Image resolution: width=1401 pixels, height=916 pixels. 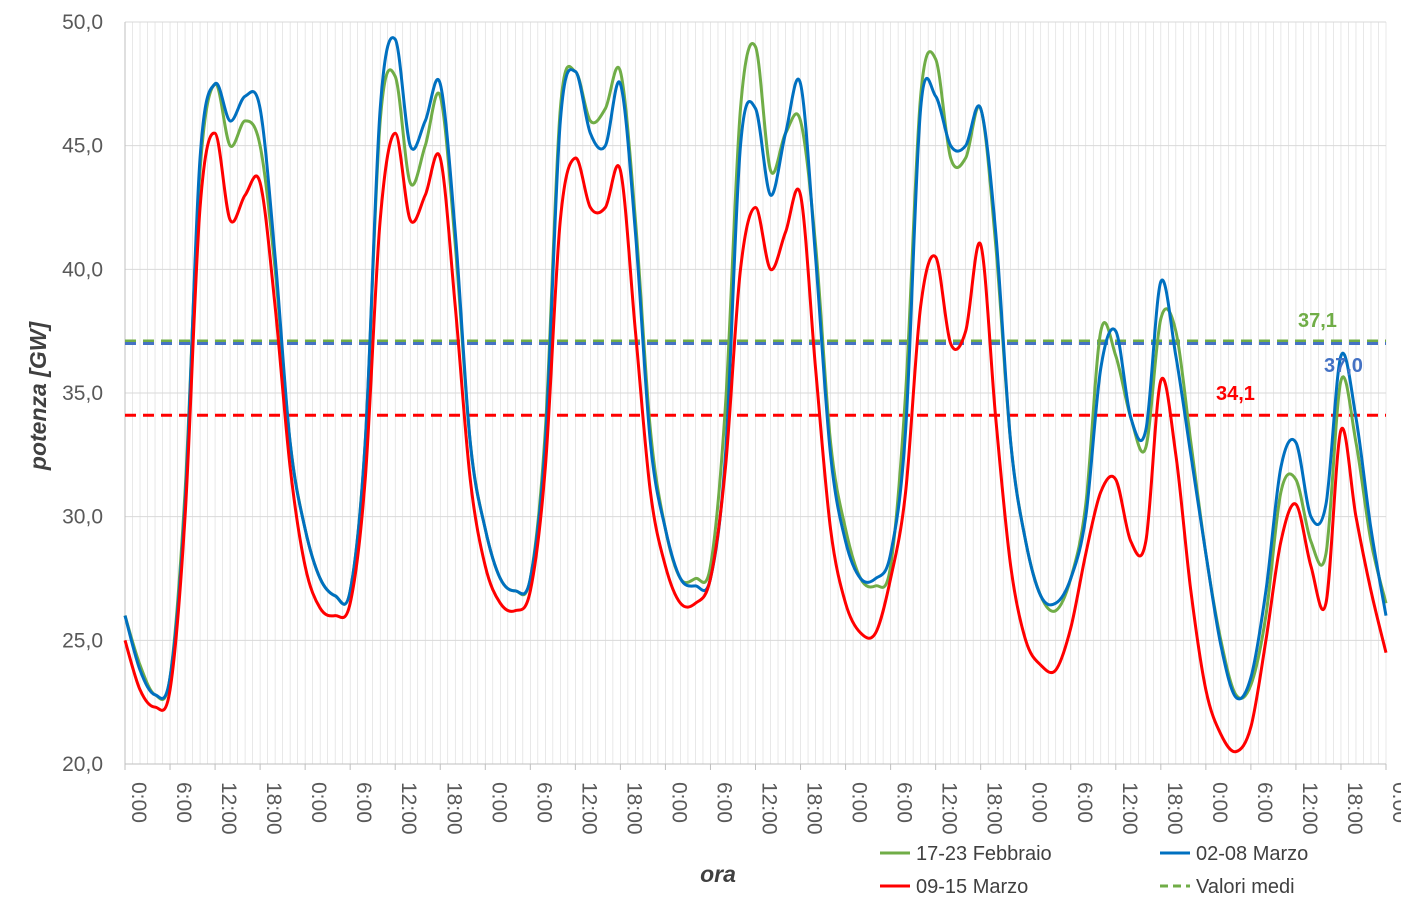 What do you see at coordinates (972, 887) in the screenshot?
I see `legend-label: 09-15 Marzo` at bounding box center [972, 887].